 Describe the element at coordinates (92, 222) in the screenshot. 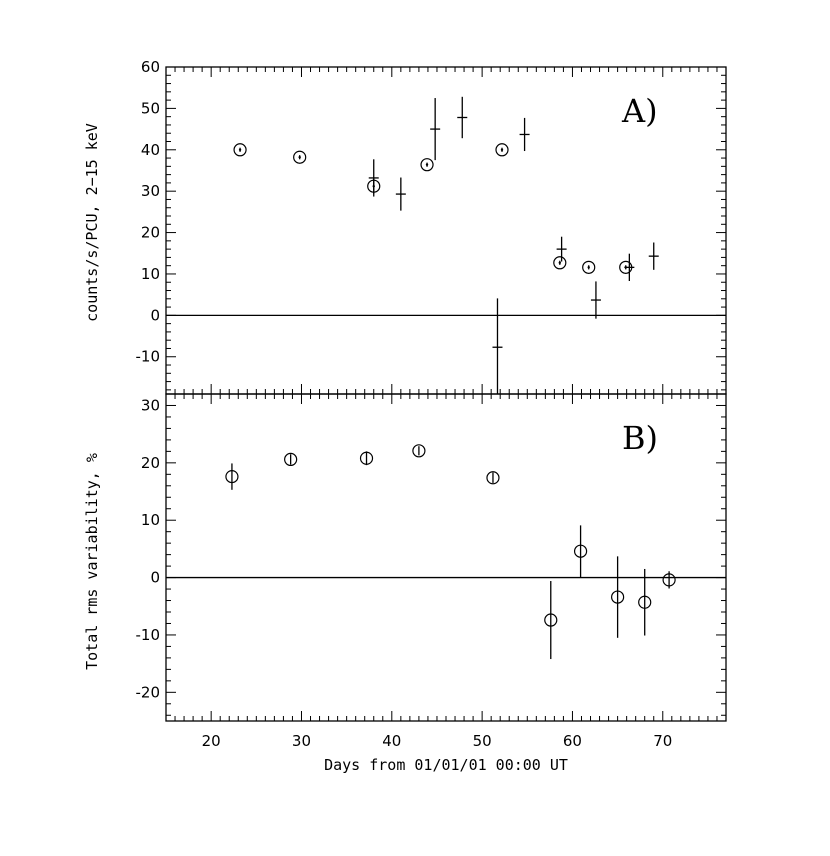

I see `panel-a-y-axis-title: counts/s/PCU, 2−15 keV` at that location.